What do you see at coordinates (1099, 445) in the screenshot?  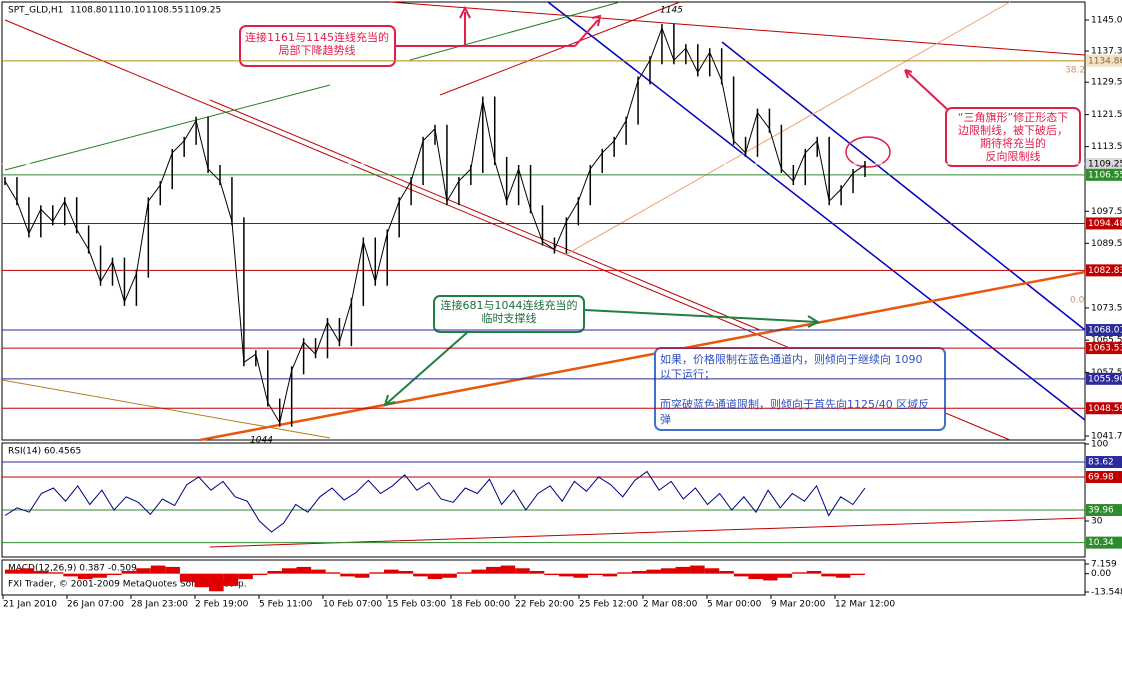 I see `rsi-tick: 100` at bounding box center [1099, 445].